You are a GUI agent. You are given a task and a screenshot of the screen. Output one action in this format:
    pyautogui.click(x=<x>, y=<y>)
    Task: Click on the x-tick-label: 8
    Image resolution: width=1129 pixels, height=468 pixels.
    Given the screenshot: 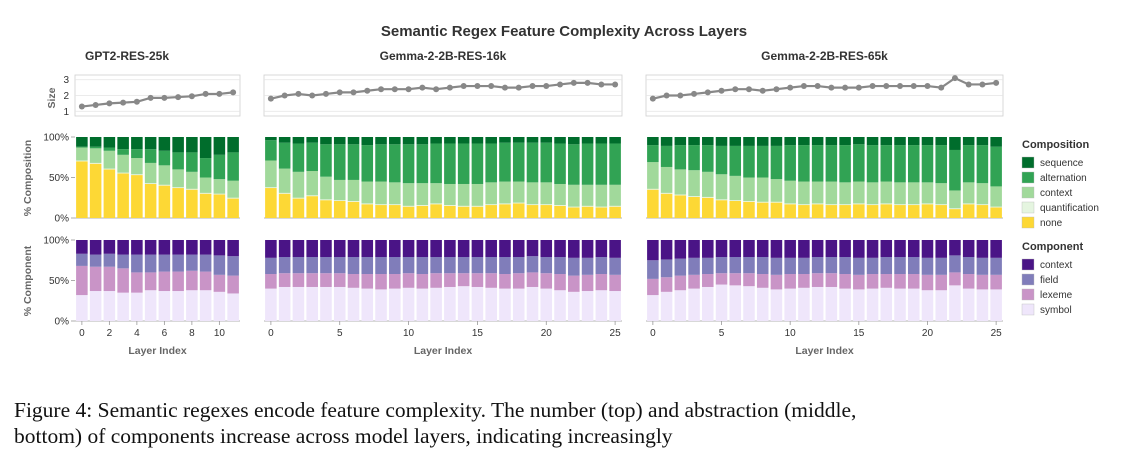 What is the action you would take?
    pyautogui.click(x=192, y=333)
    